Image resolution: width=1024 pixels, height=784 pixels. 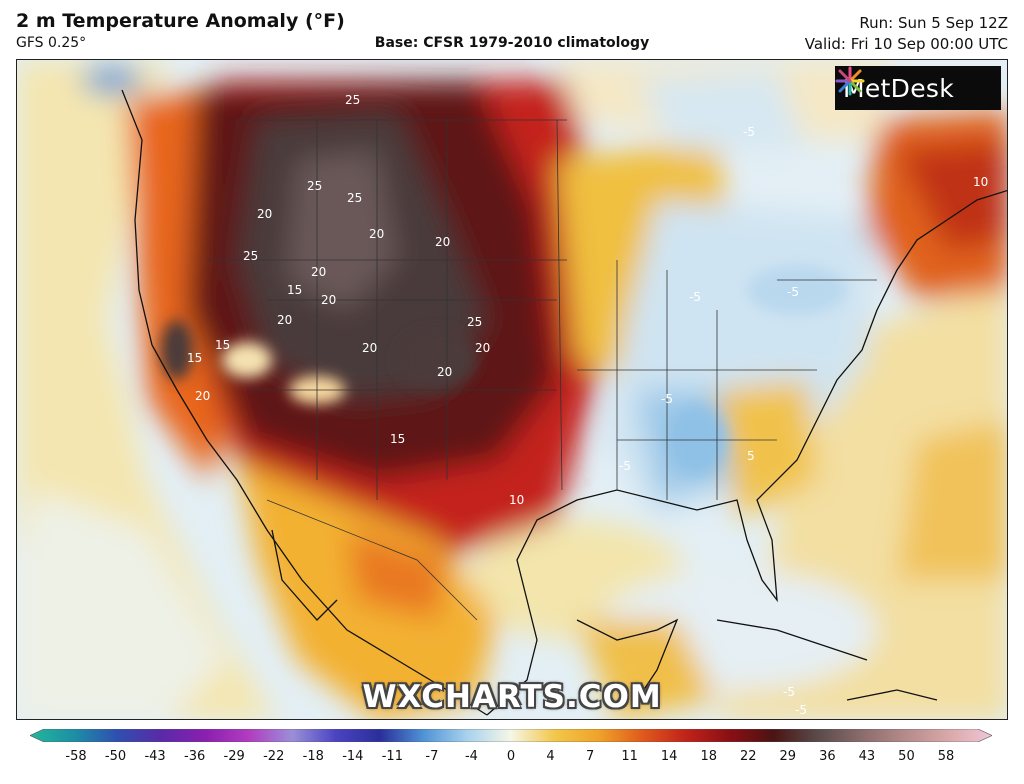 I want to click on colorbar-tick-label: -50, so click(x=115, y=756).